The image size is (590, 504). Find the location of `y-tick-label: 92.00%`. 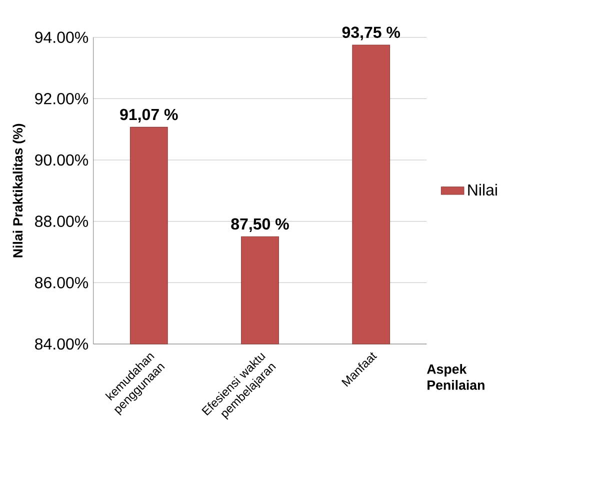

y-tick-label: 92.00% is located at coordinates (61, 98).